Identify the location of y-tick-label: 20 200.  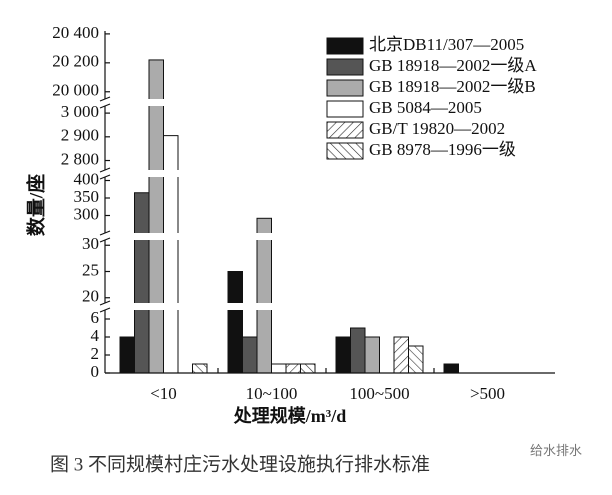
(75, 61).